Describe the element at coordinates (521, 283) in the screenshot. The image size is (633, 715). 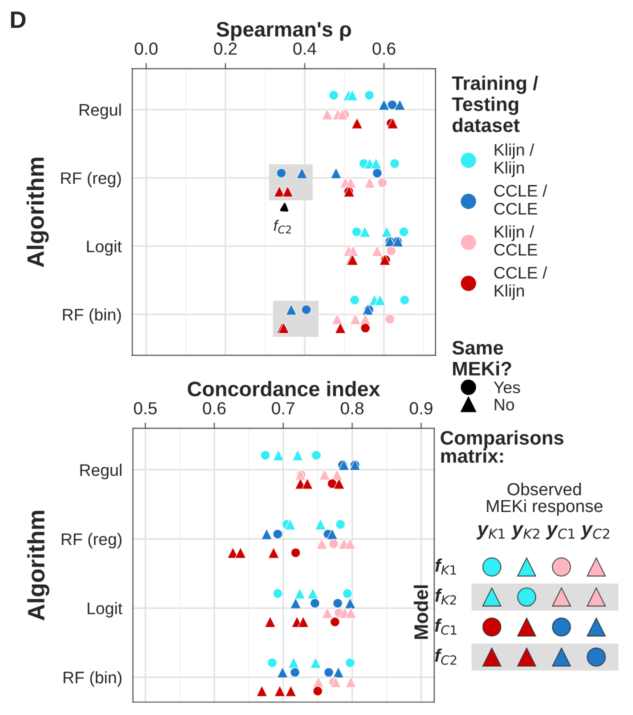
I see `legend-label: CCLE / Klijn` at that location.